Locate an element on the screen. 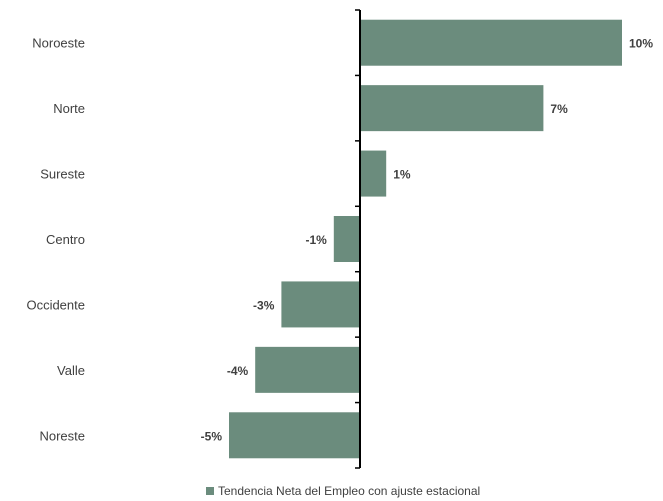 This screenshot has width=663, height=501. category-label-valle: Valle is located at coordinates (71, 370).